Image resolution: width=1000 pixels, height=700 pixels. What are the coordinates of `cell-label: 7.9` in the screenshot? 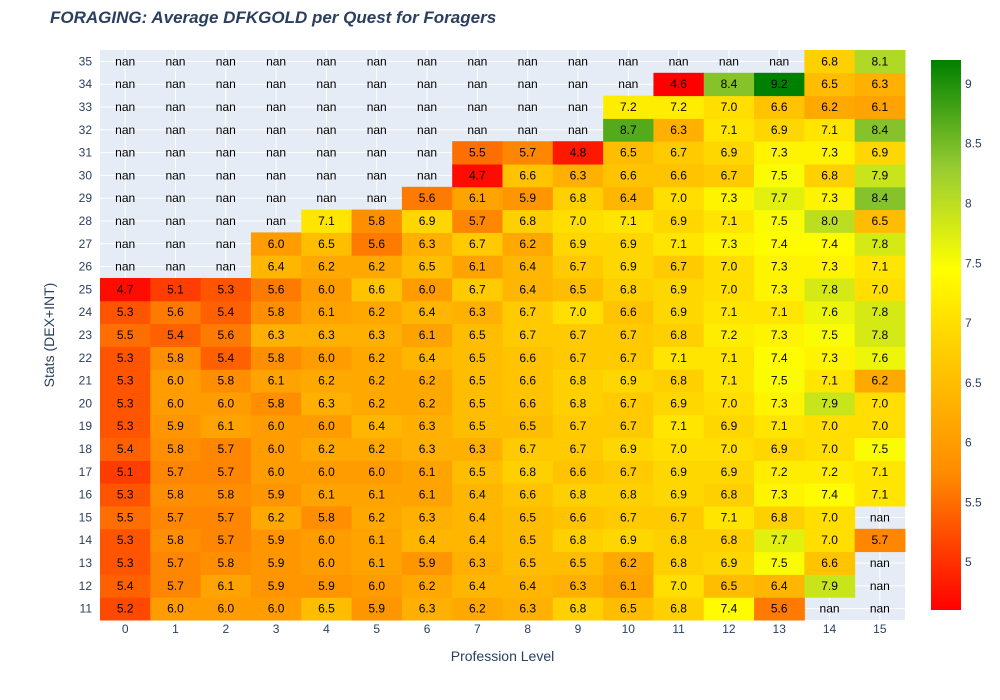 It's located at (829, 586).